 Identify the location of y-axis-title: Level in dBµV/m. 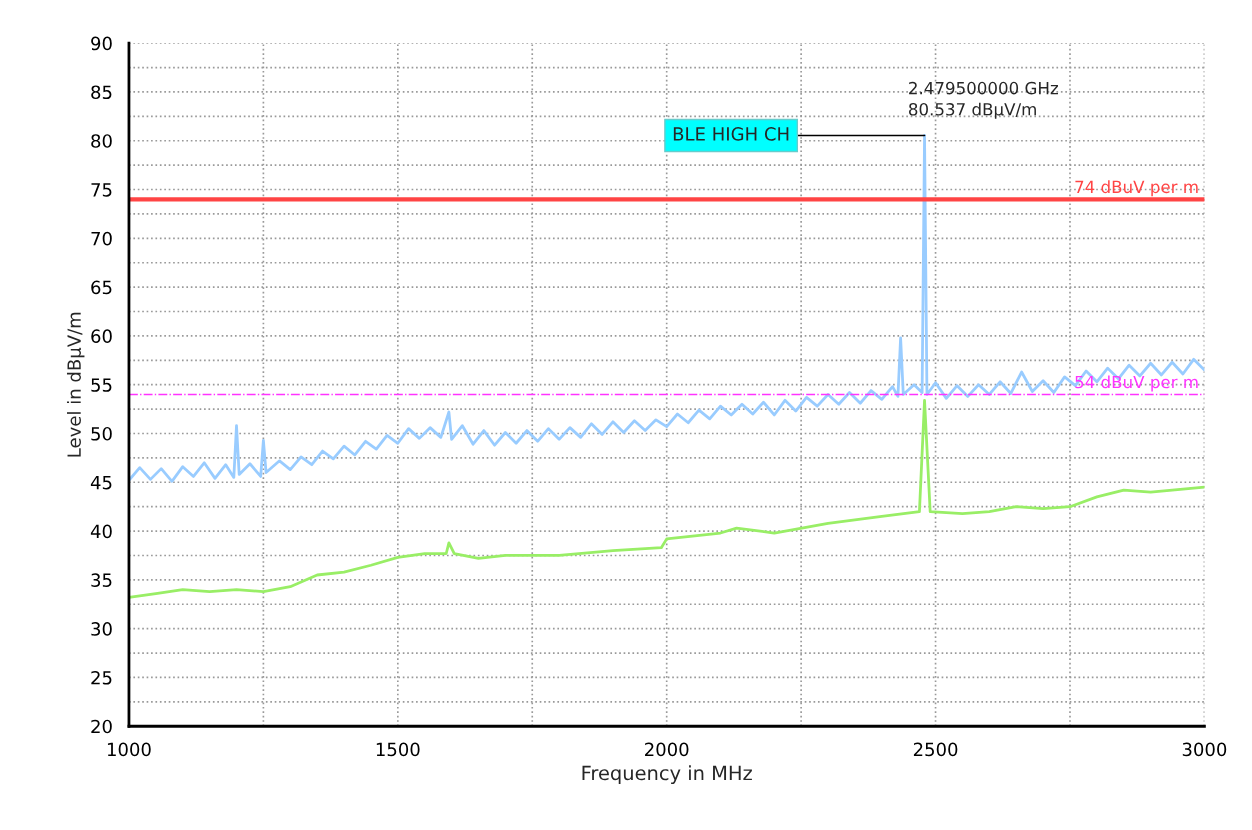
(75, 384).